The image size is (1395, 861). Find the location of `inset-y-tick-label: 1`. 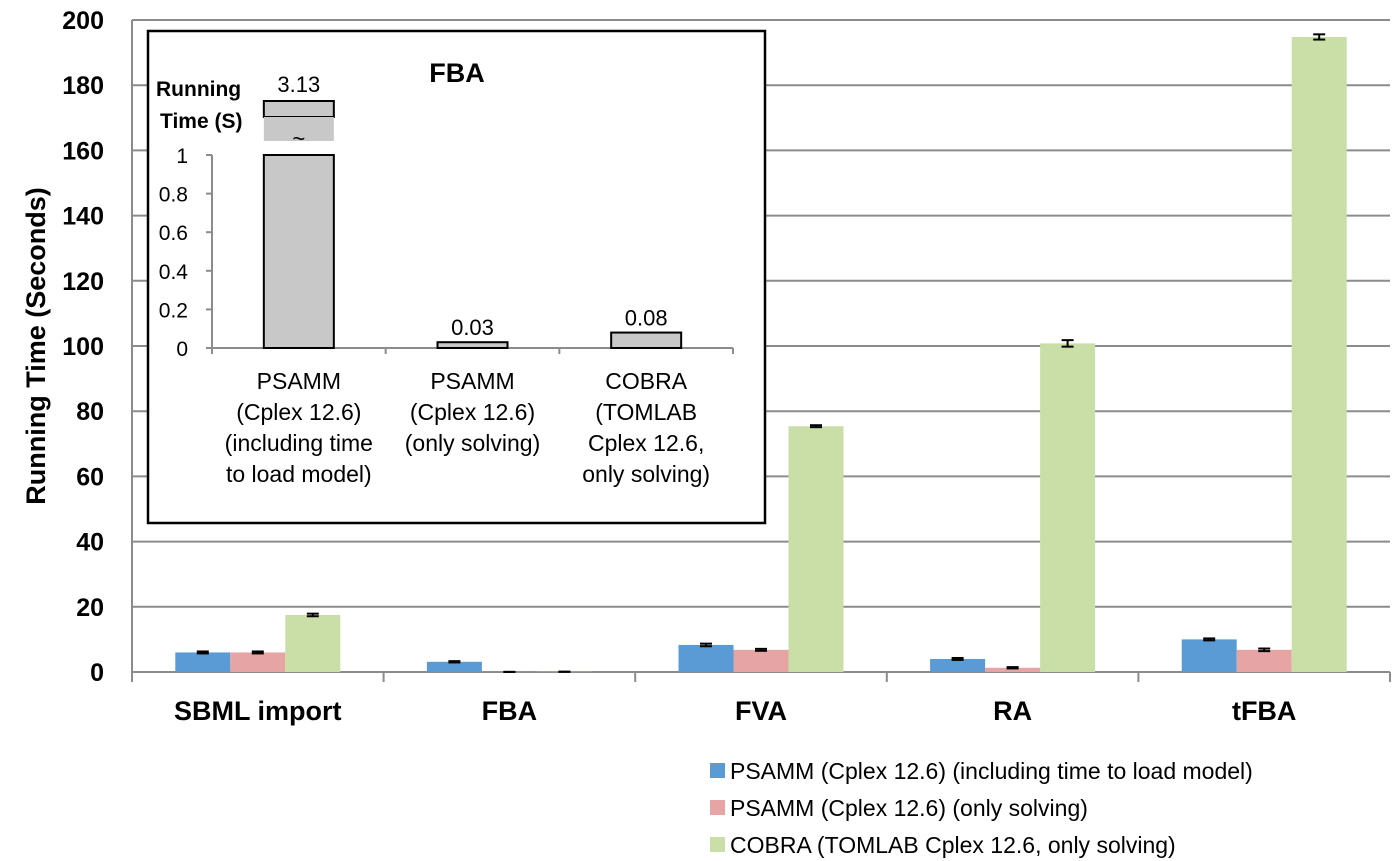

inset-y-tick-label: 1 is located at coordinates (182, 156).